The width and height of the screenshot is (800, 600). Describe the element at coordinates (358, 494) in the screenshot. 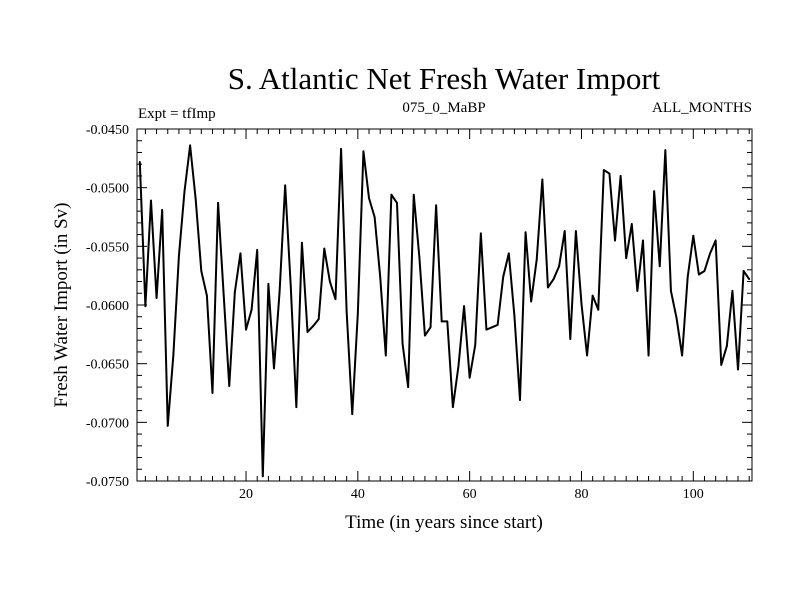

I see `x-tick-label: 40` at that location.